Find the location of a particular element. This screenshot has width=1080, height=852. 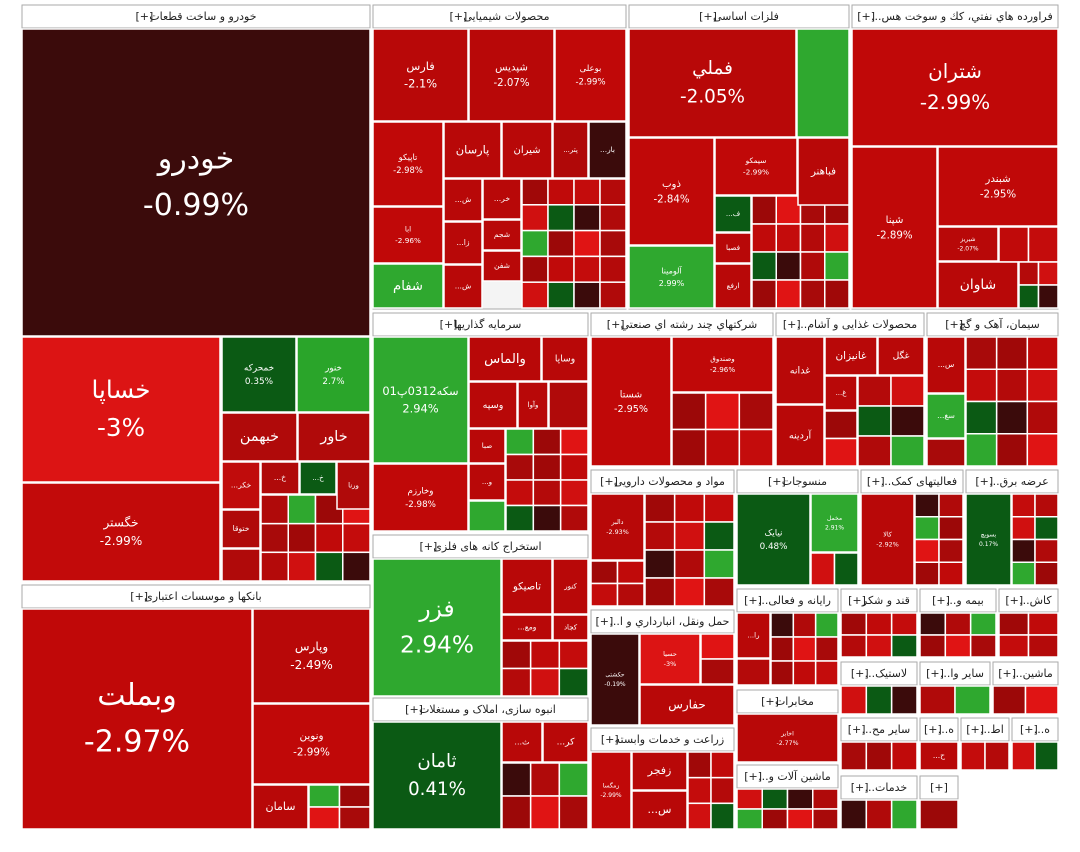

tile-value: -2.98% is located at coordinates (420, 505).